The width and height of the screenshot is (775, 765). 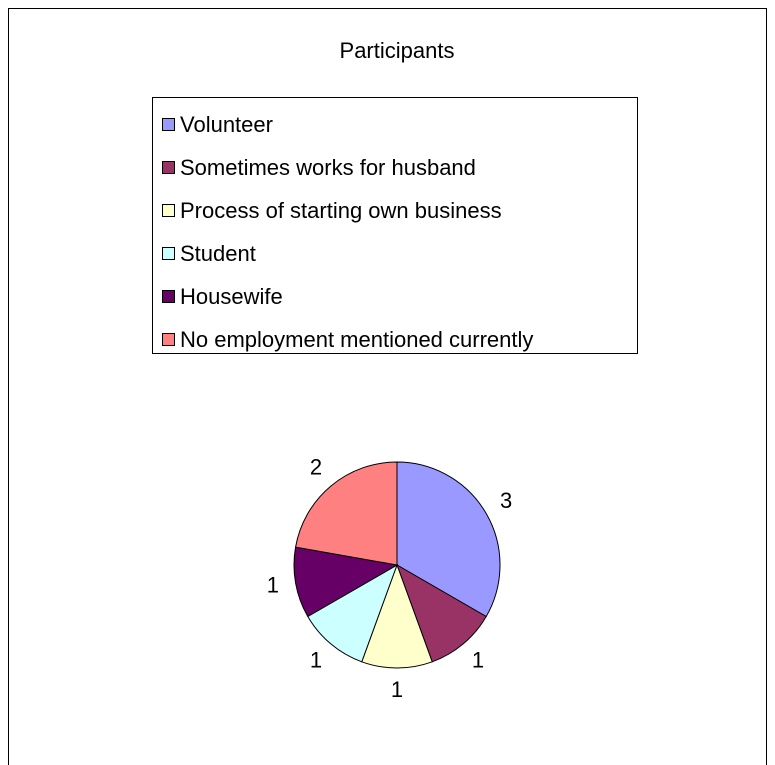 What do you see at coordinates (218, 253) in the screenshot?
I see `legend-label: Student` at bounding box center [218, 253].